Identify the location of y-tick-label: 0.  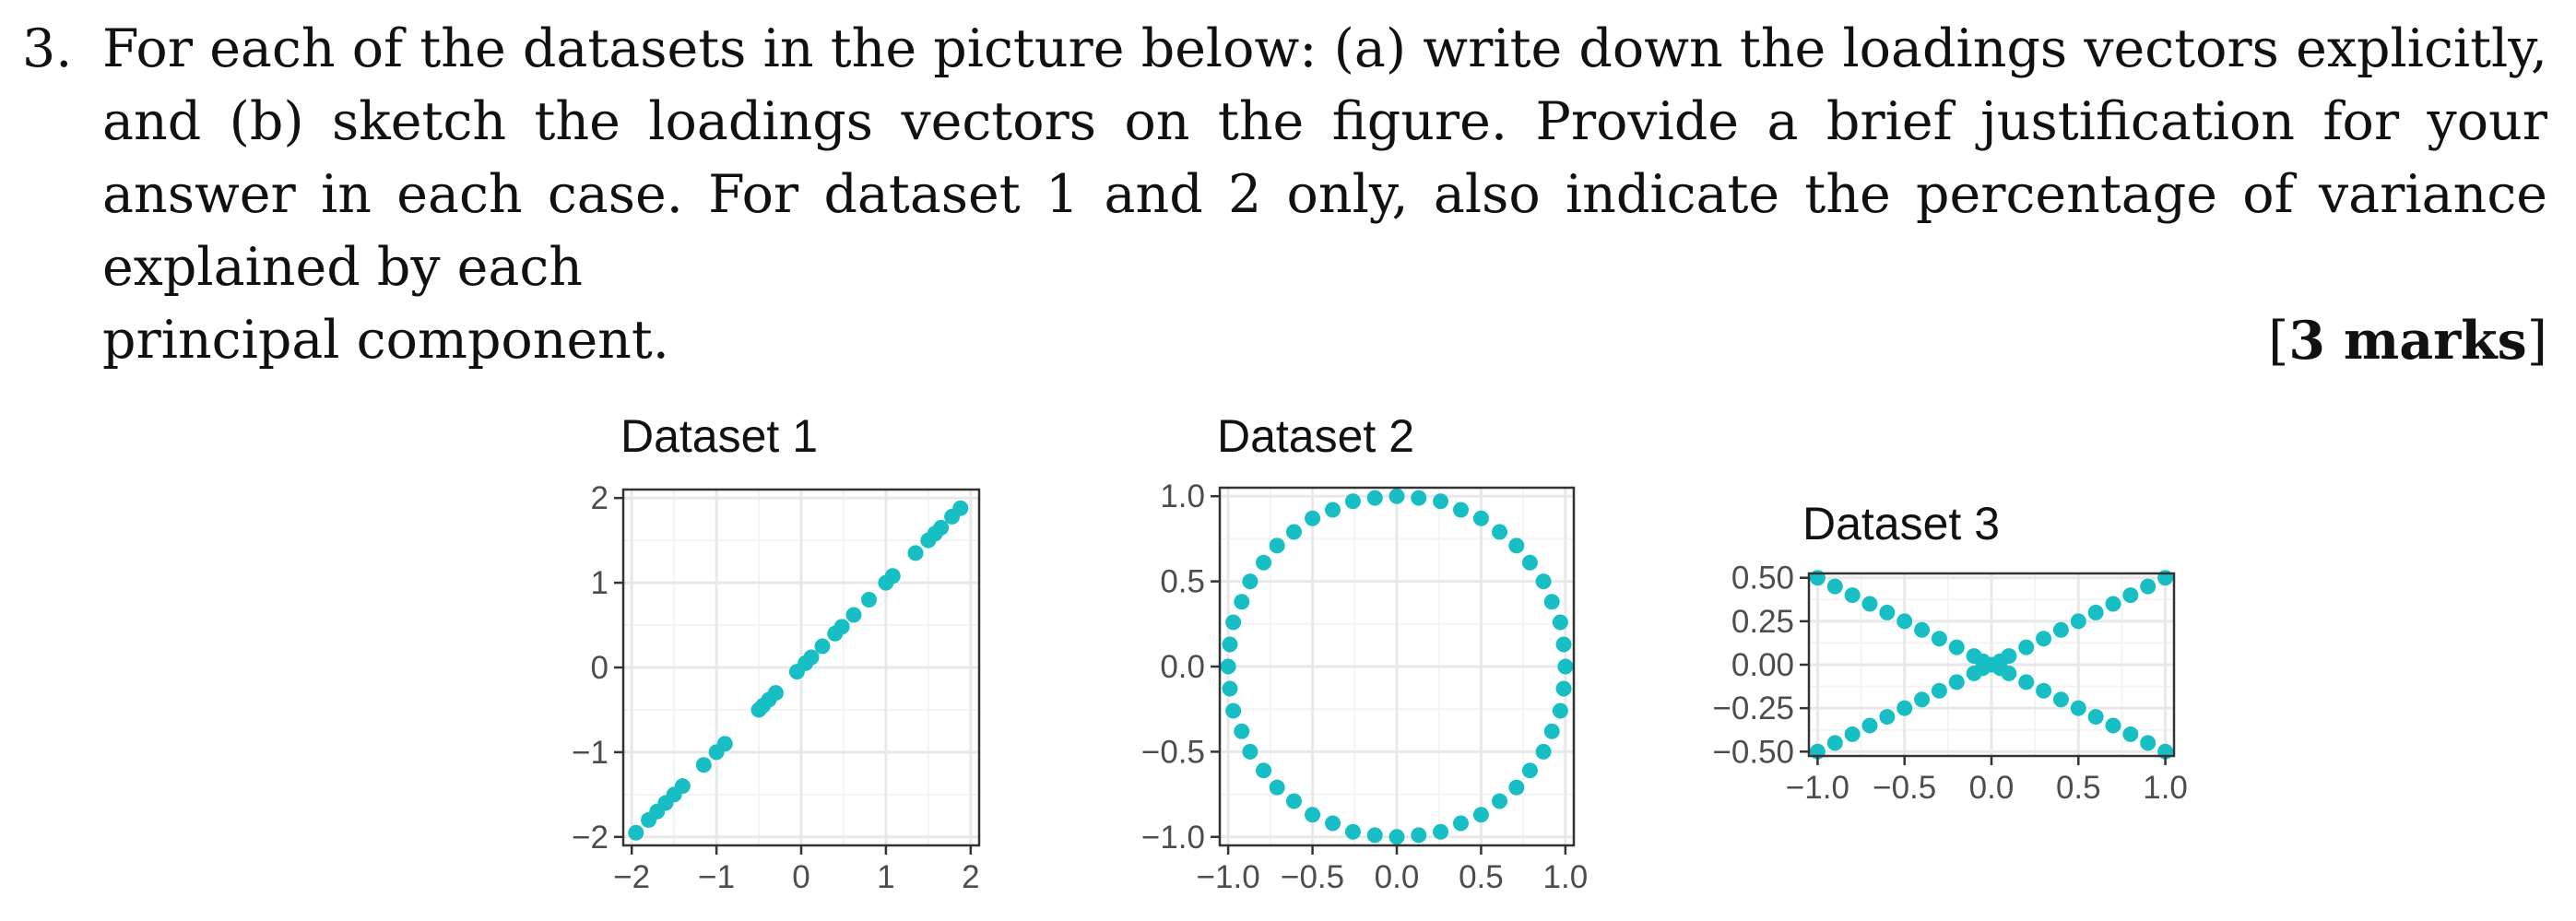
(600, 668).